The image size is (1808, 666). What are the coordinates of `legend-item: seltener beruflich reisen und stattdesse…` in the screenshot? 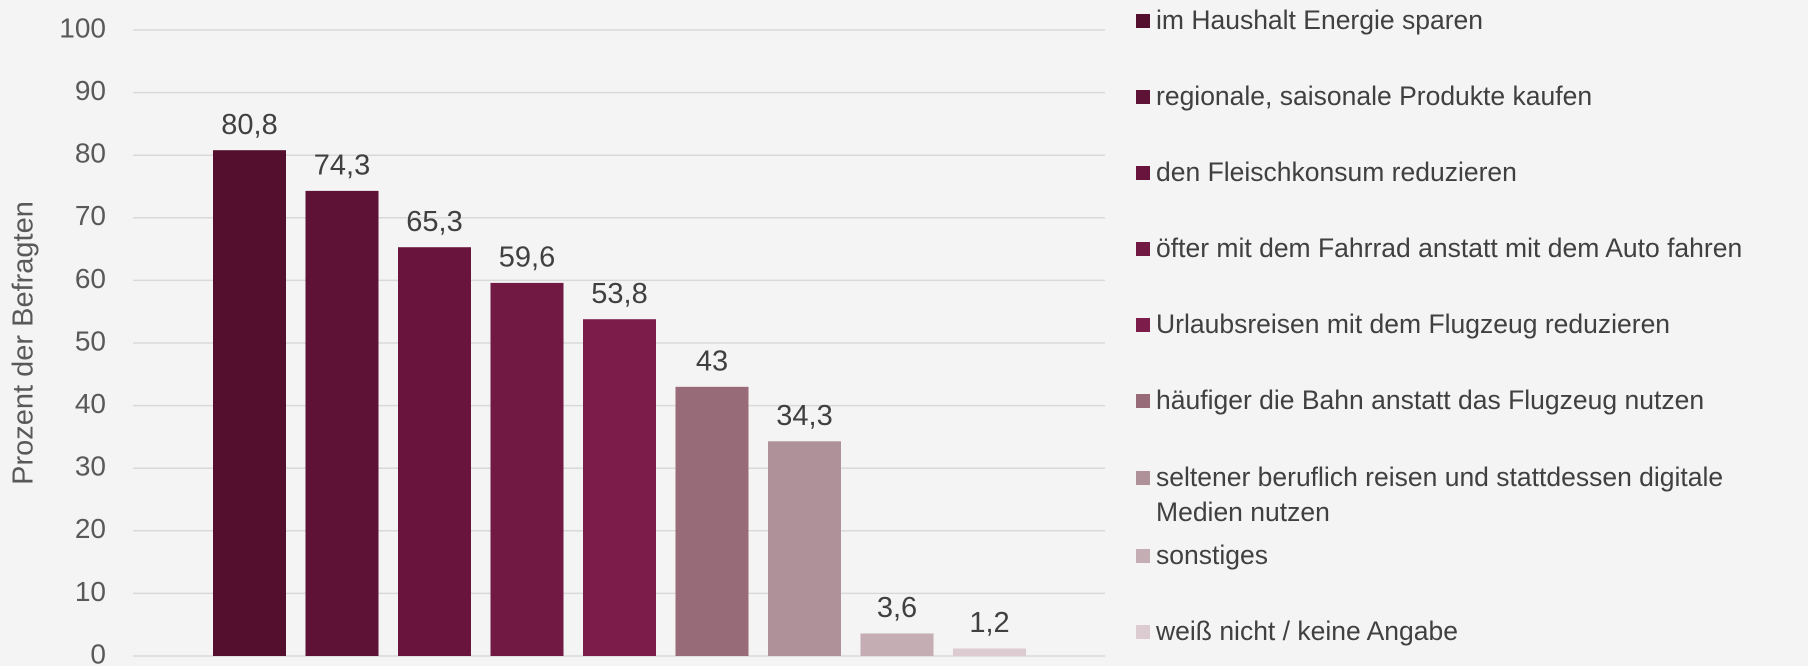 It's located at (1470, 495).